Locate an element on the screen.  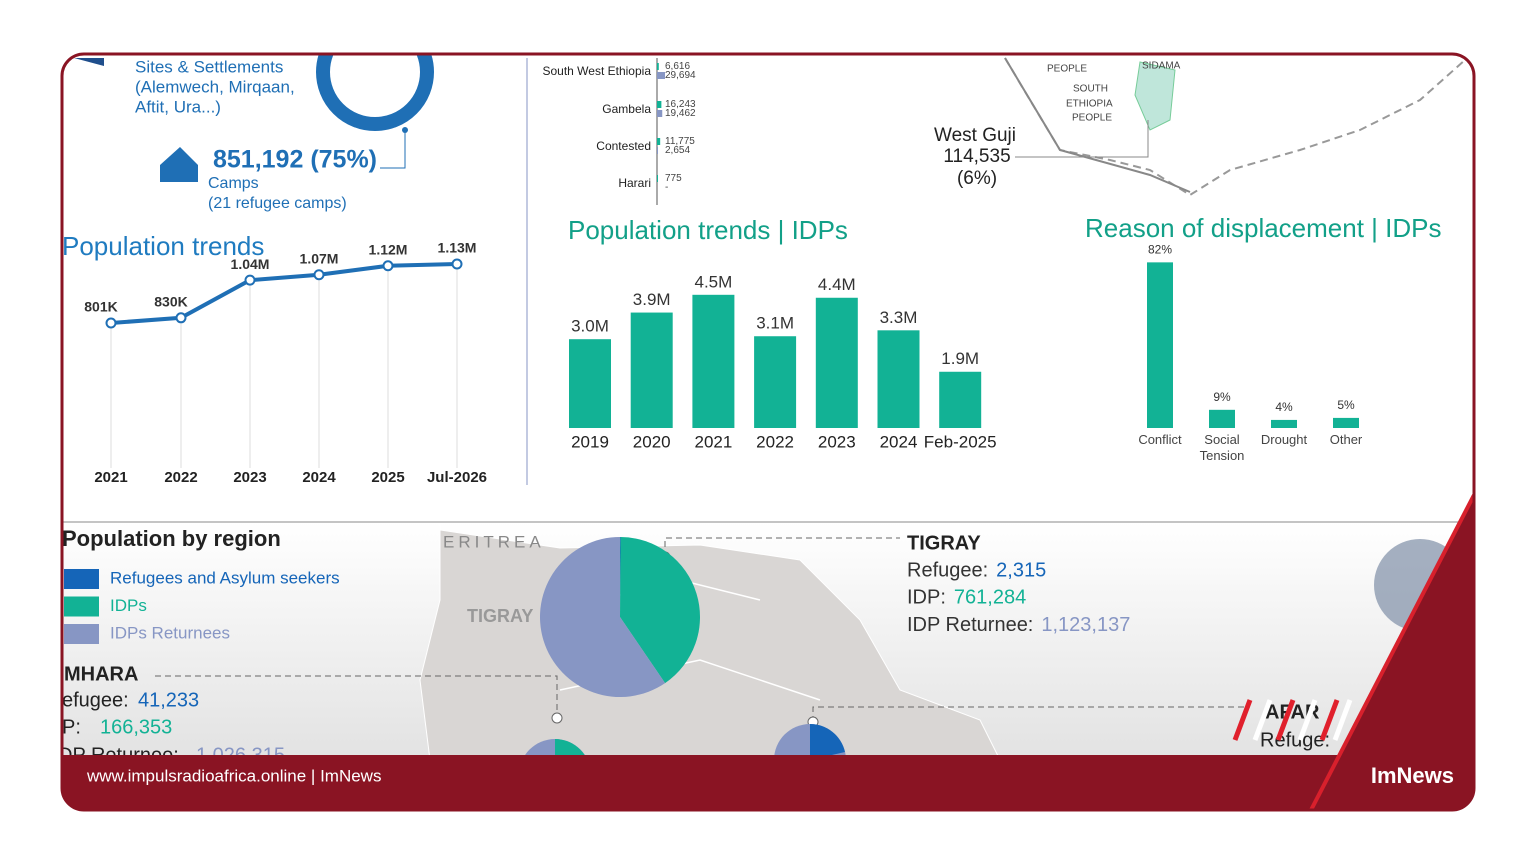
value-label: 16,243 is located at coordinates (680, 104).